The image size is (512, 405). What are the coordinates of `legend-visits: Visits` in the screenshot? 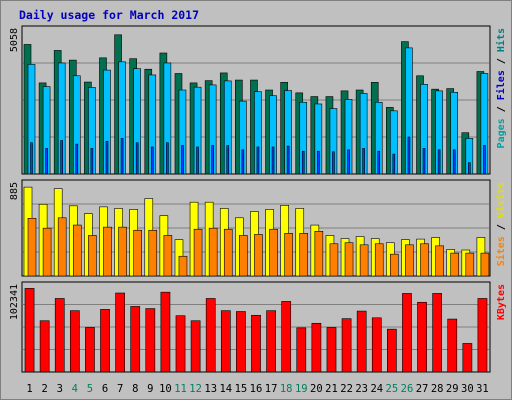 It's located at (501, 200).